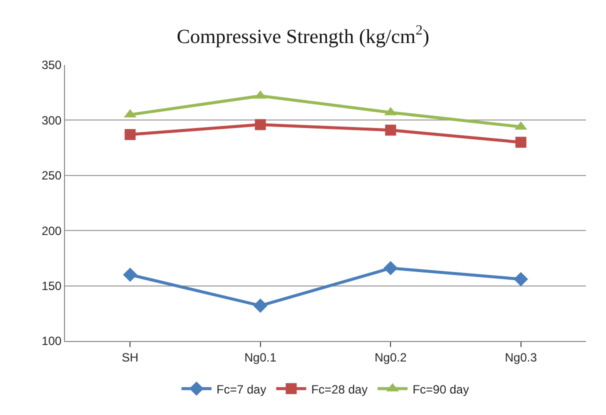 The image size is (606, 415). Describe the element at coordinates (52, 120) in the screenshot. I see `y-tick-label: 300` at that location.